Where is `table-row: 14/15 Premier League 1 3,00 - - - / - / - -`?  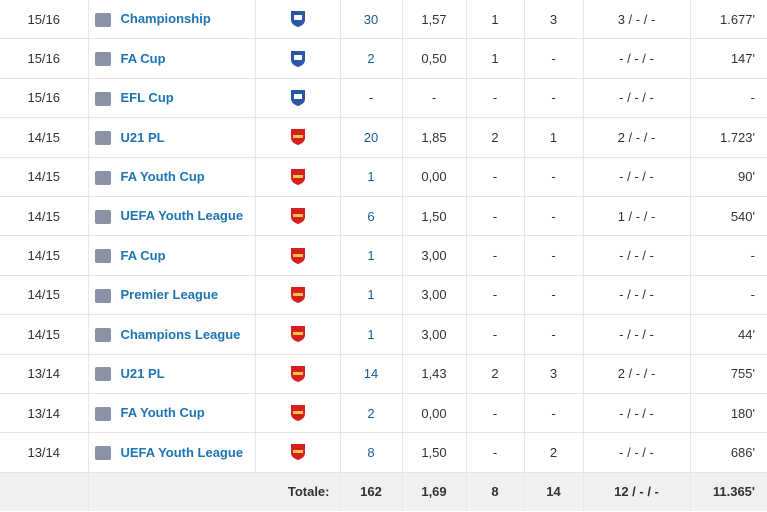
table-row: 14/15 Premier League 1 3,00 - - - / - / - - is located at coordinates (383, 295).